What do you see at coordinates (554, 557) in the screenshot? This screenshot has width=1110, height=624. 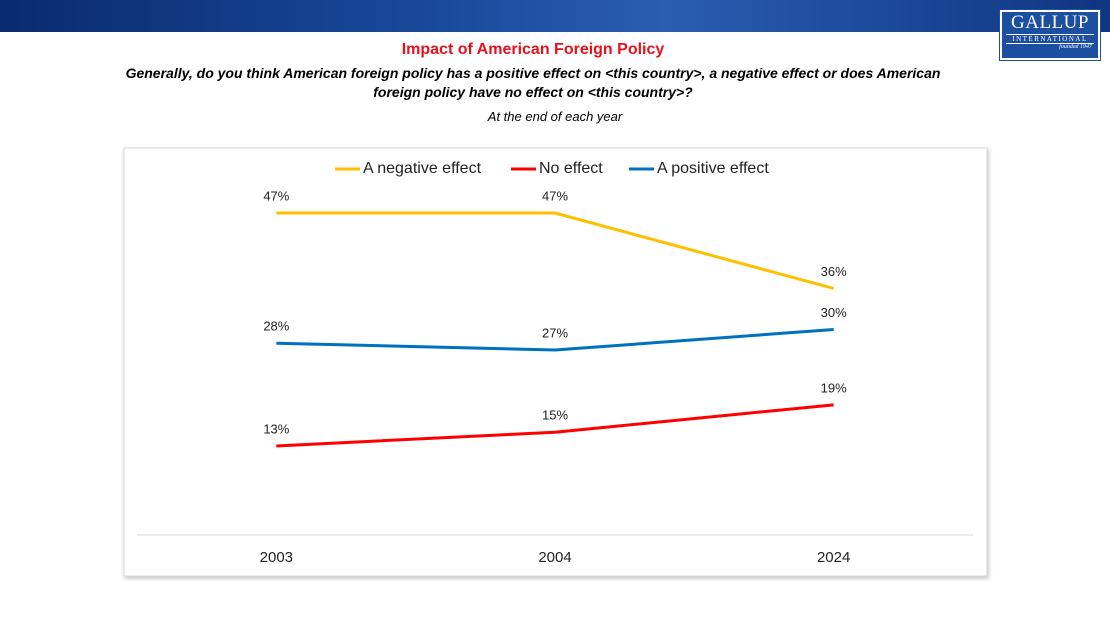 I see `x-tick-label: 2004` at bounding box center [554, 557].